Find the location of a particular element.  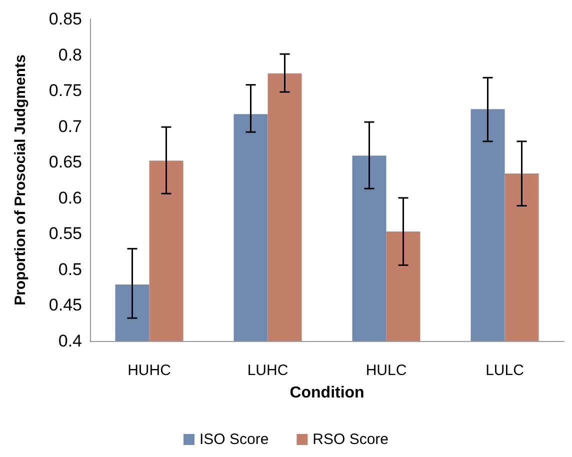

y-tick-label: 0.7 is located at coordinates (70, 126).